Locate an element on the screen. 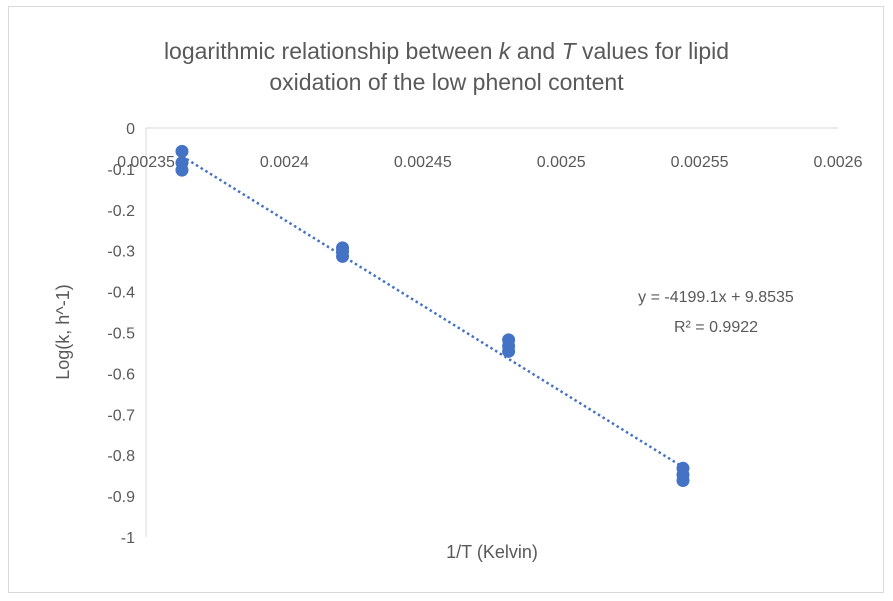 The width and height of the screenshot is (893, 601). y-tick-label: -0.4 is located at coordinates (121, 293).